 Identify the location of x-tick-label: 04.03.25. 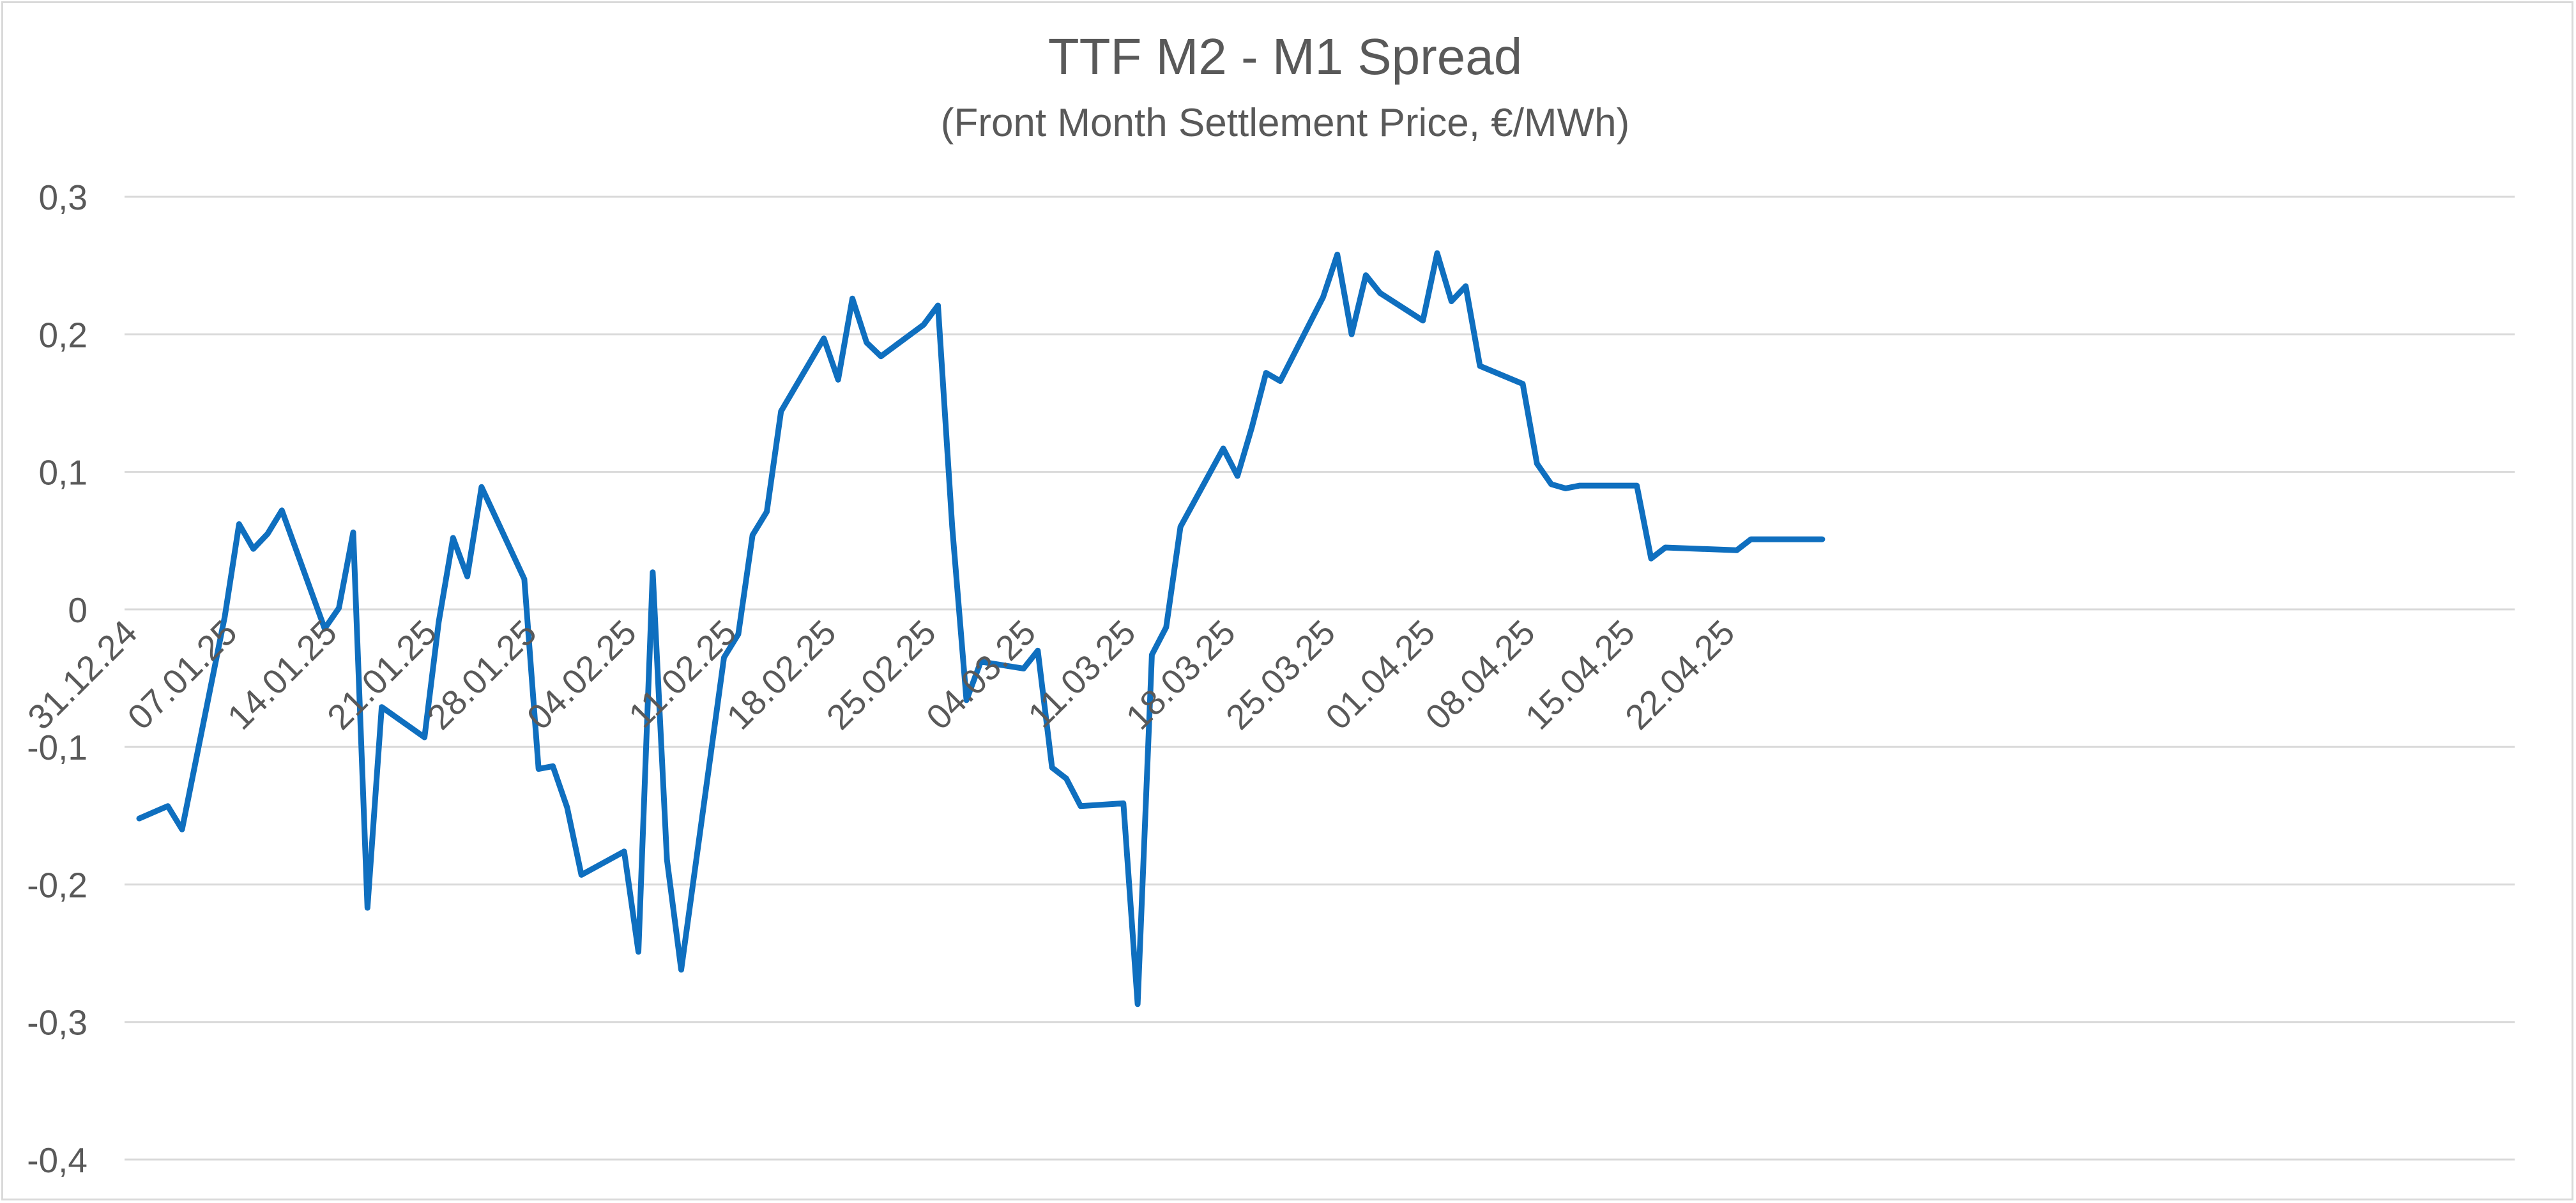
(980, 675).